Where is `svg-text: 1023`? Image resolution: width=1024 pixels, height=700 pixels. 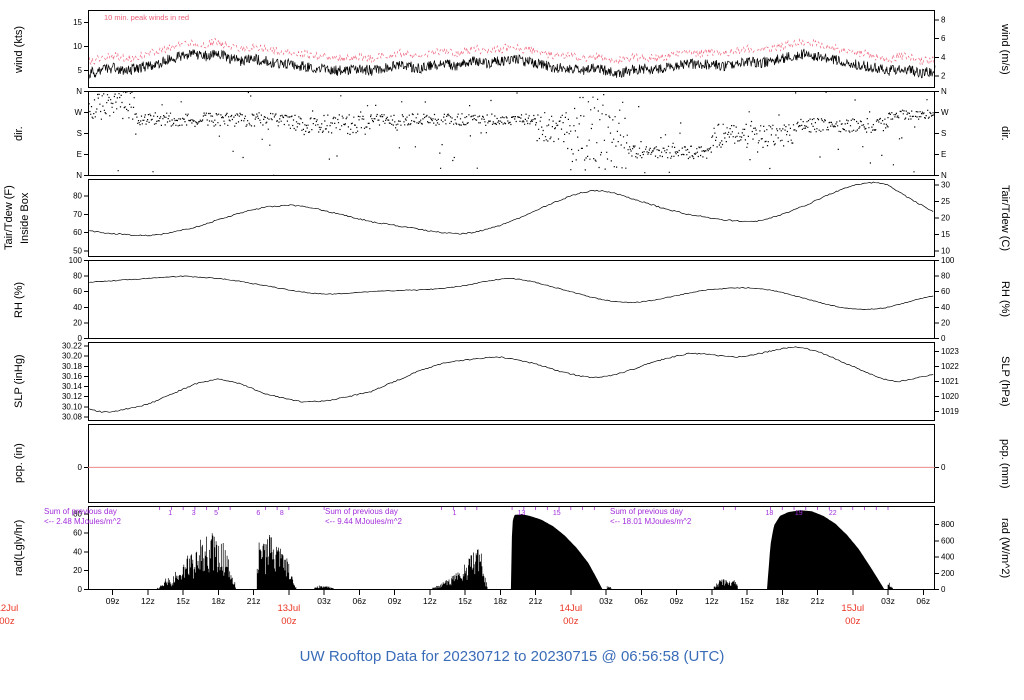
svg-text: 1023 is located at coordinates (950, 351).